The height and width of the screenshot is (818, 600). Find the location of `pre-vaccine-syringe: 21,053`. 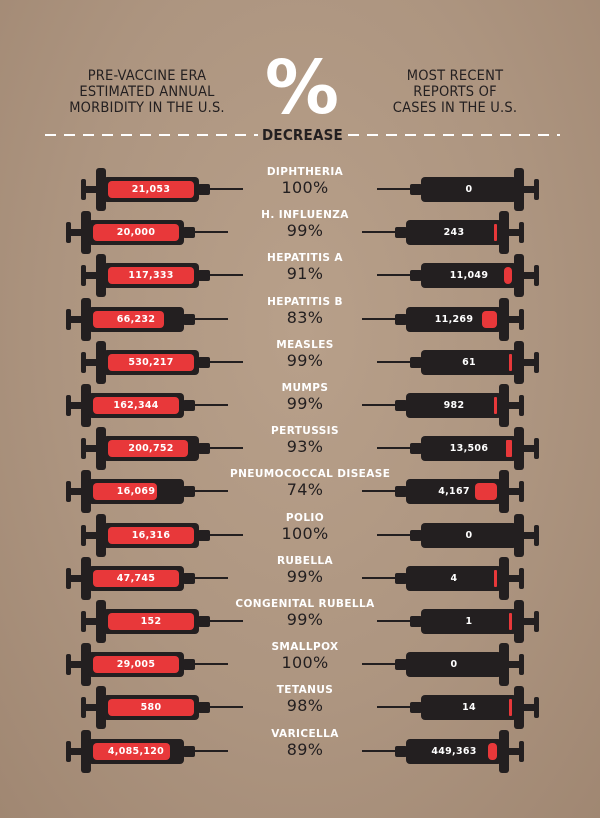

pre-vaccine-syringe: 21,053 is located at coordinates (171, 189).